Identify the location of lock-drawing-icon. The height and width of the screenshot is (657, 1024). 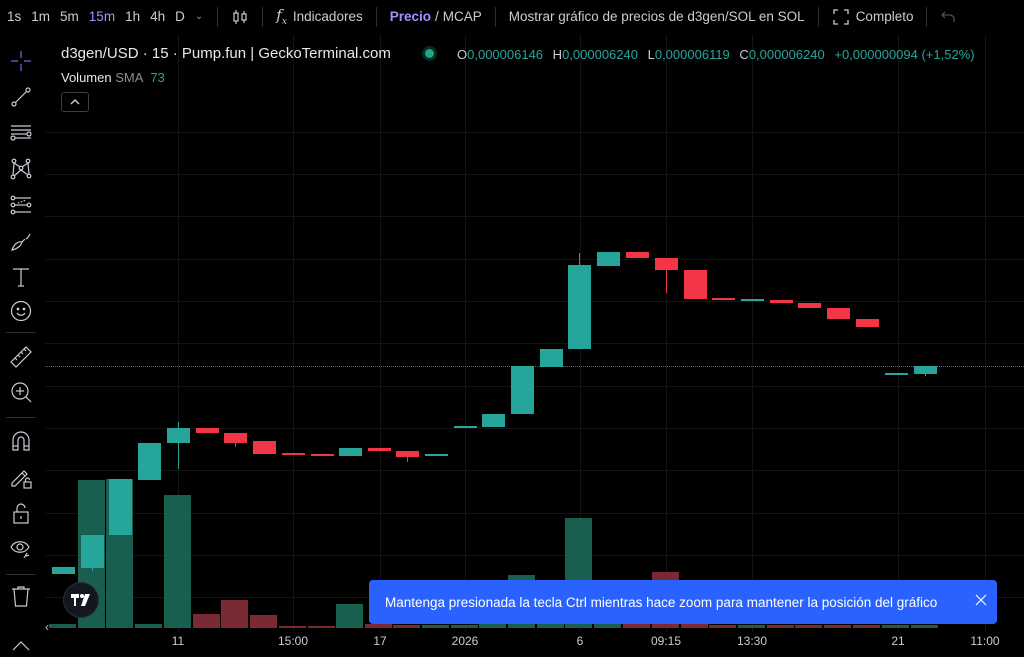
(21, 479).